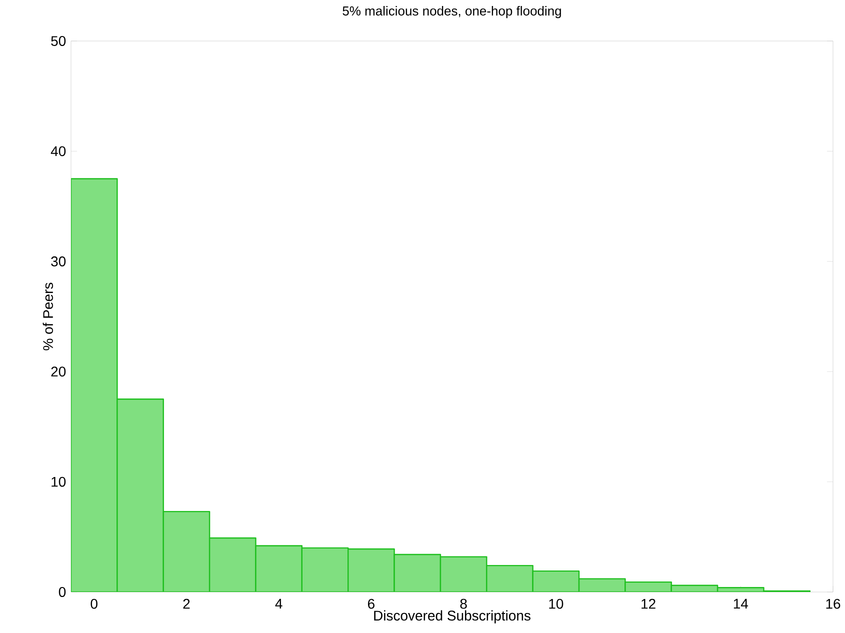 This screenshot has height=633, width=845. What do you see at coordinates (463, 603) in the screenshot?
I see `x-tick-label: 8` at bounding box center [463, 603].